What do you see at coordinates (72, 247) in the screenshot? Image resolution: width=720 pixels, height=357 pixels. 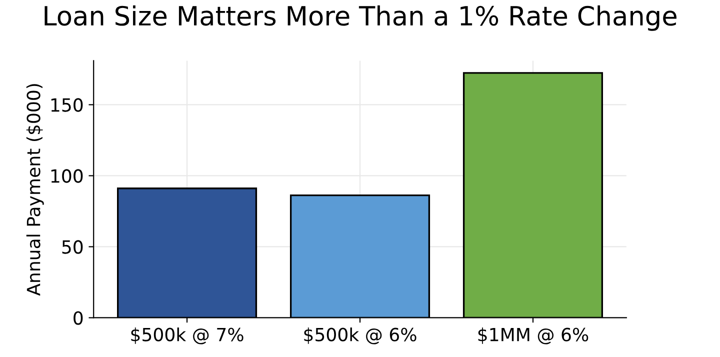 I see `y-tick-label: 50` at bounding box center [72, 247].